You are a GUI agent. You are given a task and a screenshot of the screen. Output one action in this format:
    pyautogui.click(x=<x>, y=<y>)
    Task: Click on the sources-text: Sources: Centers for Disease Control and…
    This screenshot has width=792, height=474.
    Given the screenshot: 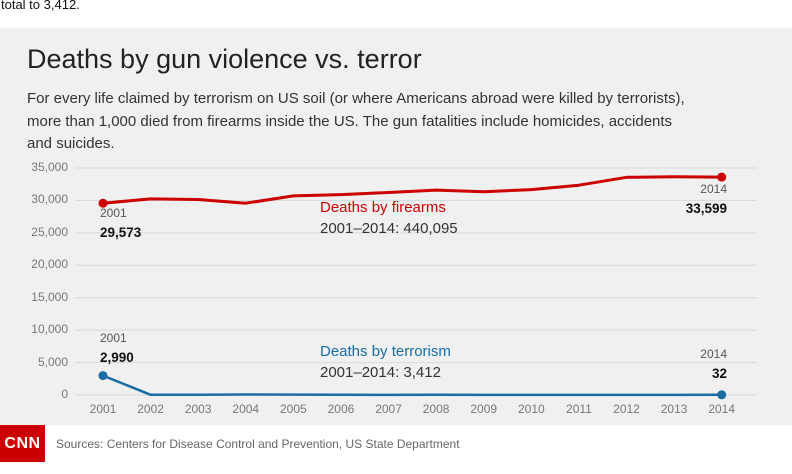 What is the action you would take?
    pyautogui.click(x=258, y=444)
    